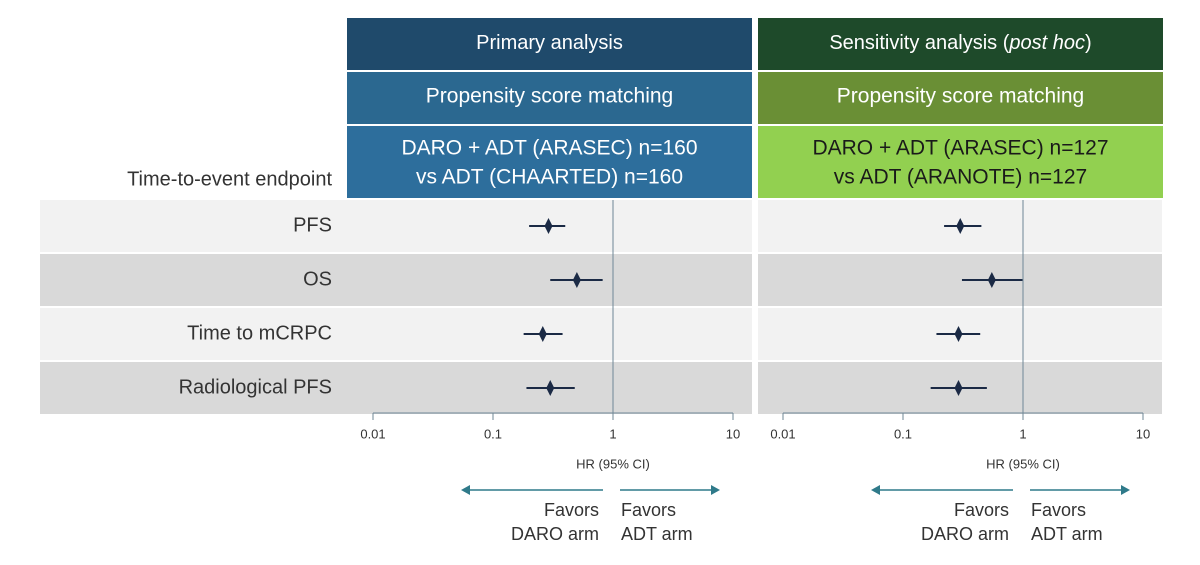  I want to click on panel-title: Primary analysis, so click(549, 43).